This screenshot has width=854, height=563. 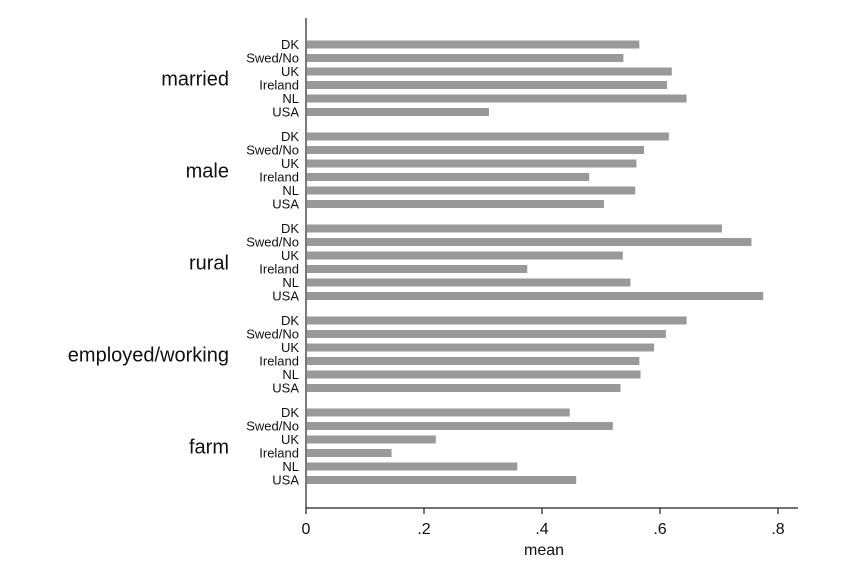 I want to click on x-axis-title: mean, so click(x=544, y=550).